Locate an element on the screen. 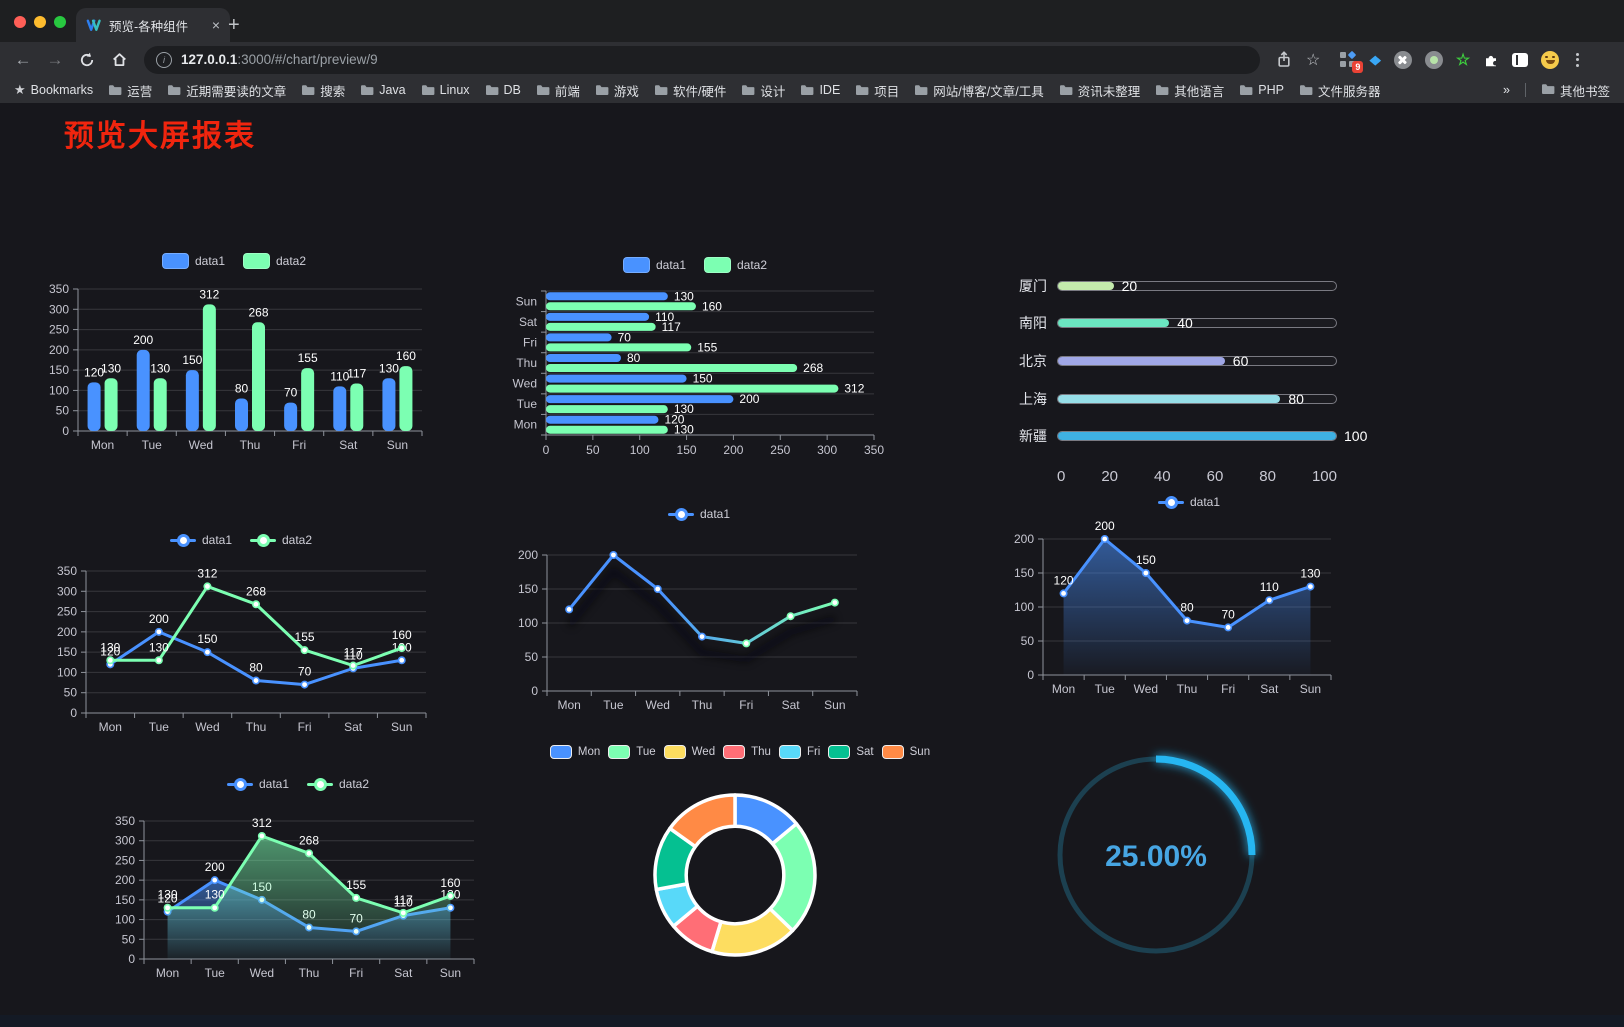 This screenshot has height=1027, width=1624. legend-label: Mon is located at coordinates (589, 752).